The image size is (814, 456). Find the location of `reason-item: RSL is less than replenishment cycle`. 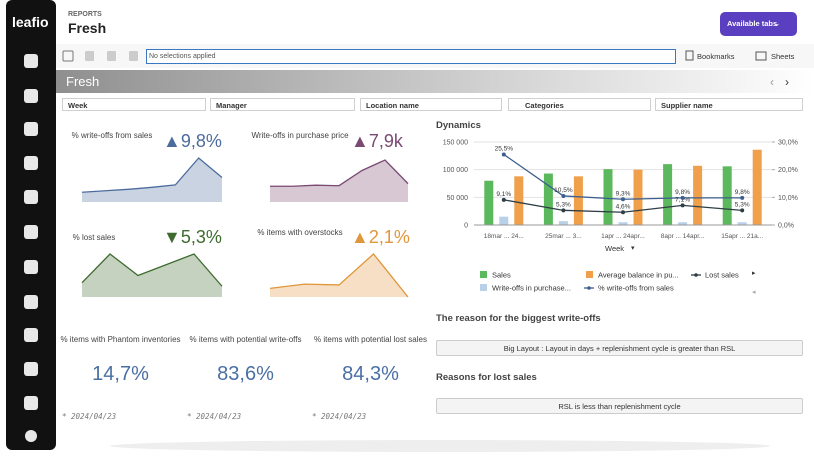

reason-item: RSL is less than replenishment cycle is located at coordinates (619, 406).